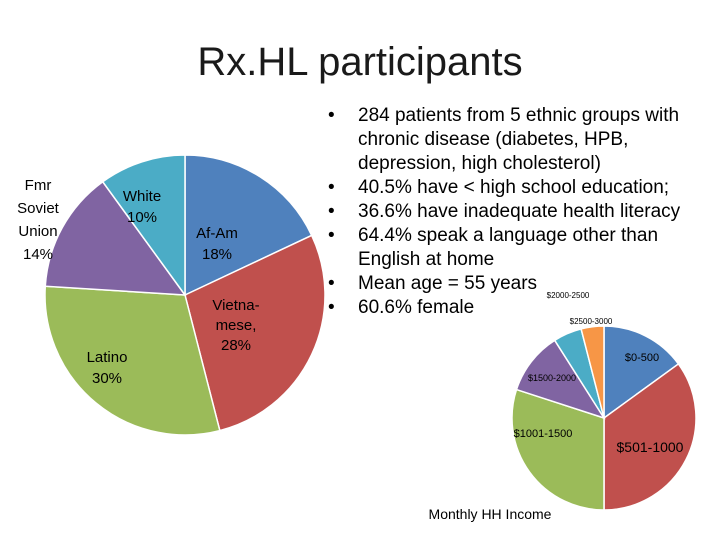  What do you see at coordinates (543, 434) in the screenshot?
I see `income-pie-slice-label: $1001-1500` at bounding box center [543, 434].